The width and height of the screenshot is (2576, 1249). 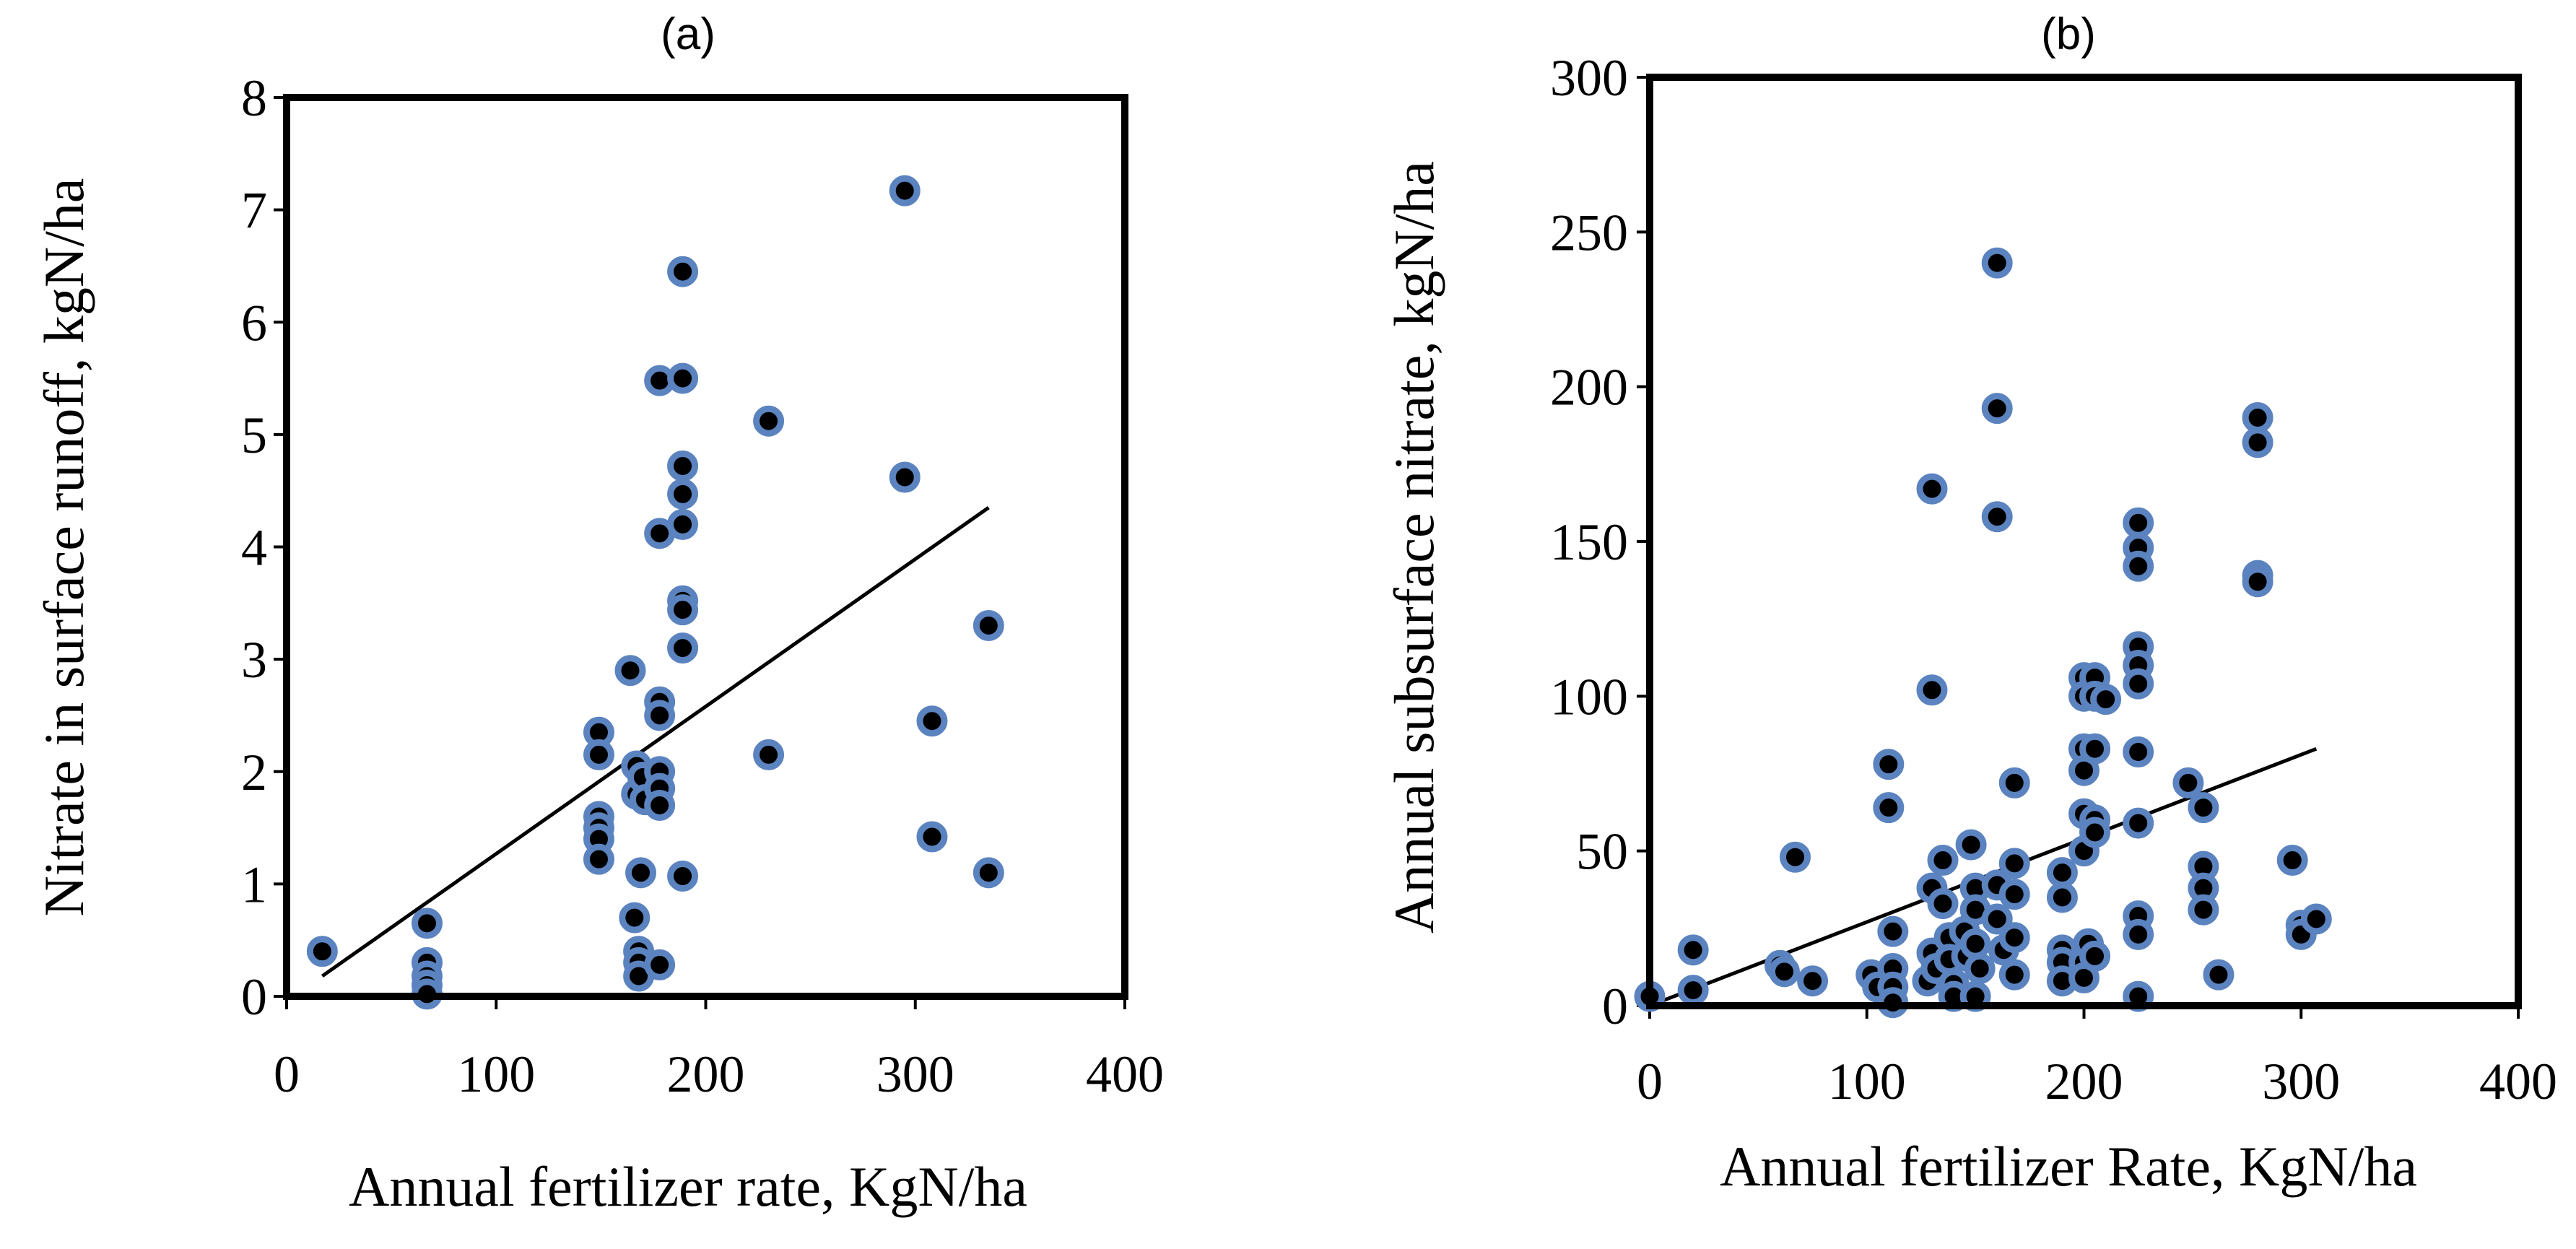 I want to click on panel-a-title: (a), so click(x=688, y=34).